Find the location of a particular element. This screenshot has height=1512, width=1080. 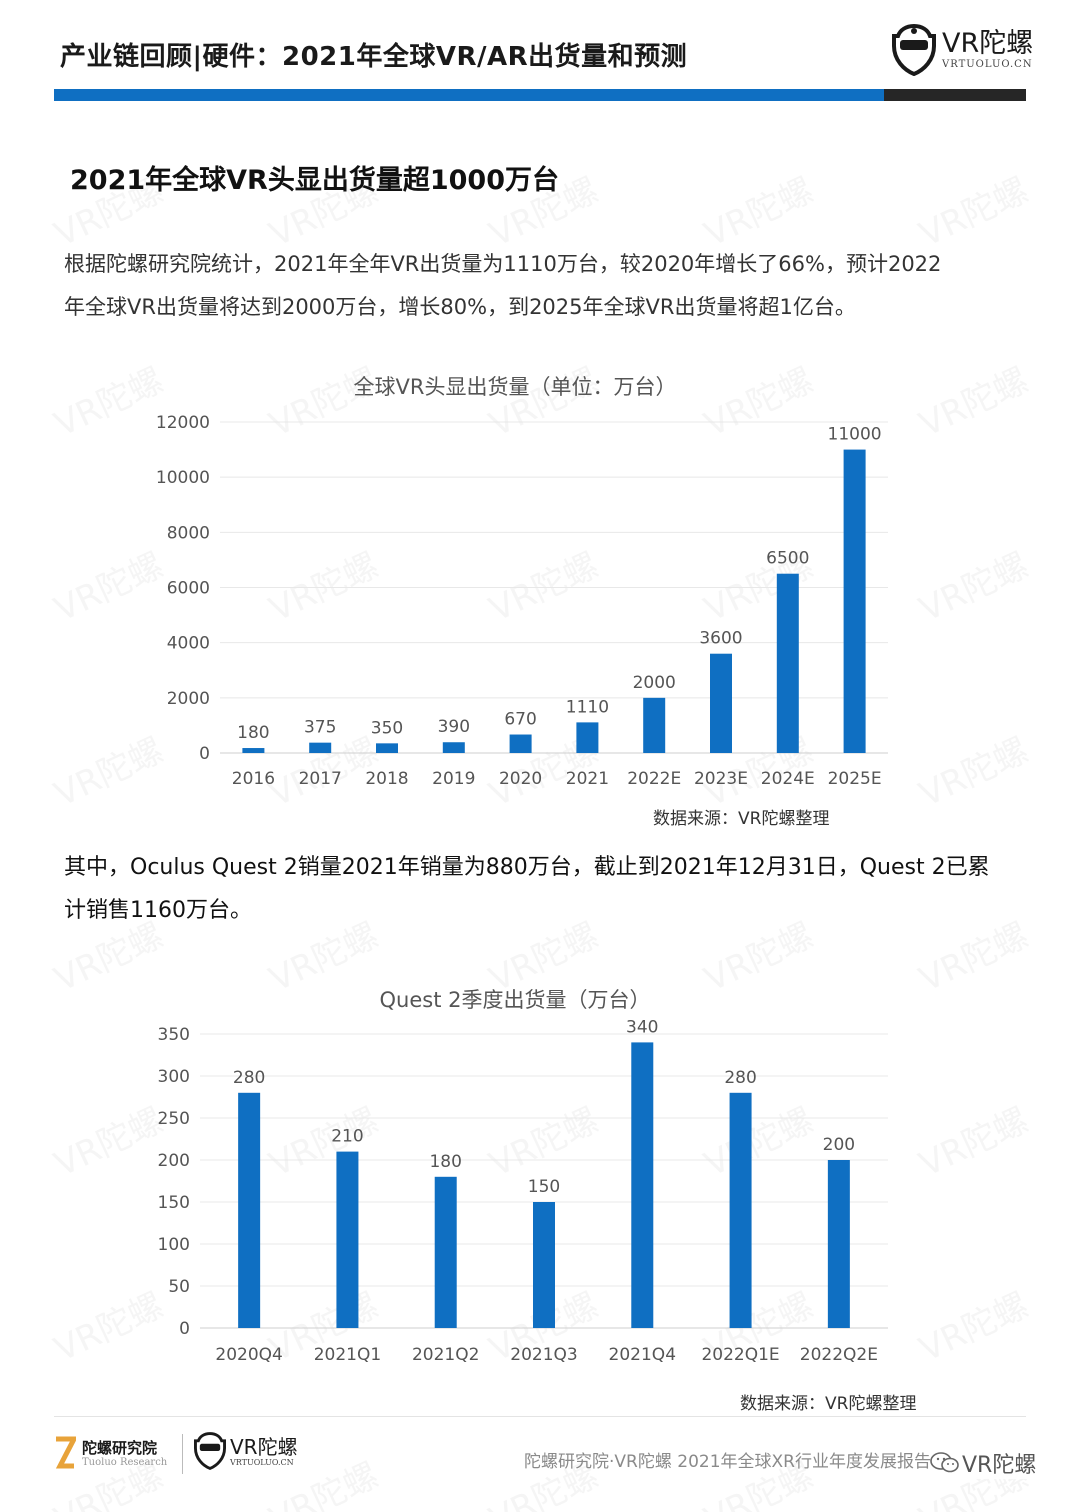

header-accent-bar-dark is located at coordinates (955, 95).